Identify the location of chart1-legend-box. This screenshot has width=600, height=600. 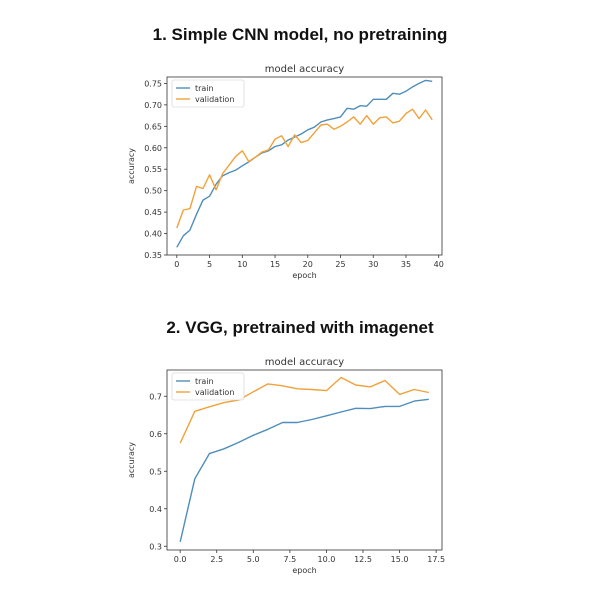
(208, 93).